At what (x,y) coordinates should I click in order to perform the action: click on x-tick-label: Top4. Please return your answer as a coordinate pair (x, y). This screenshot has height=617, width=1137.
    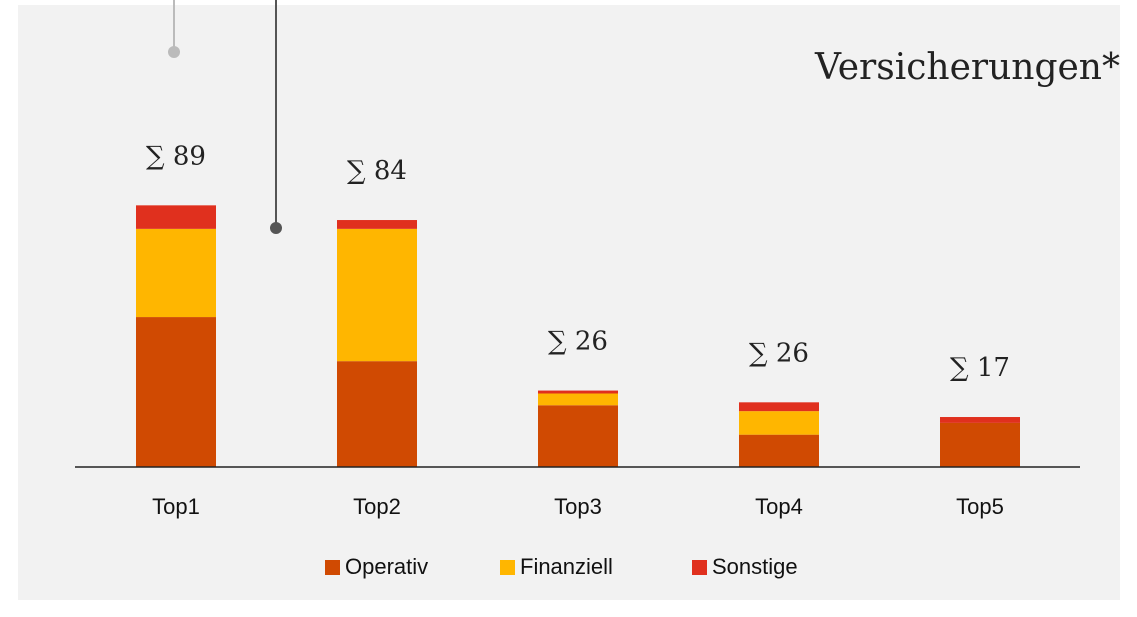
    Looking at the image, I should click on (779, 506).